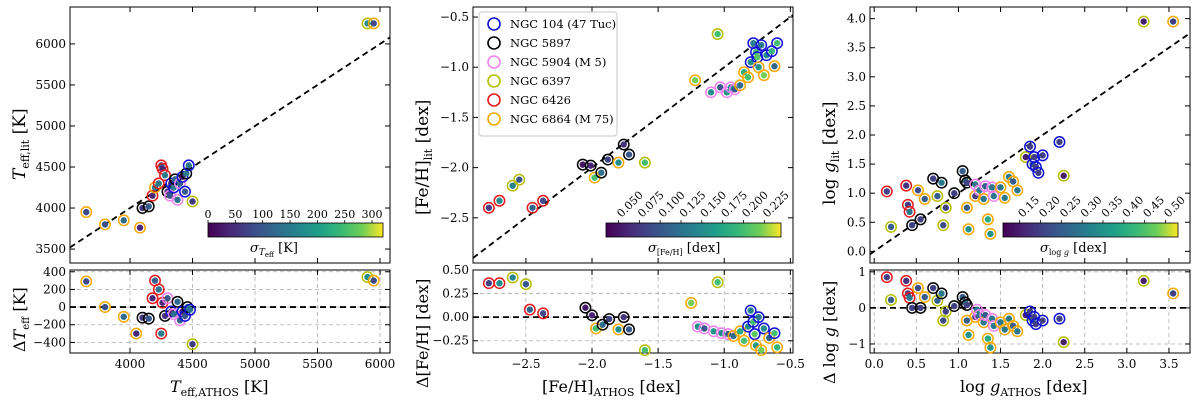  I want to click on y-tick-label: 5000, so click(50, 126).